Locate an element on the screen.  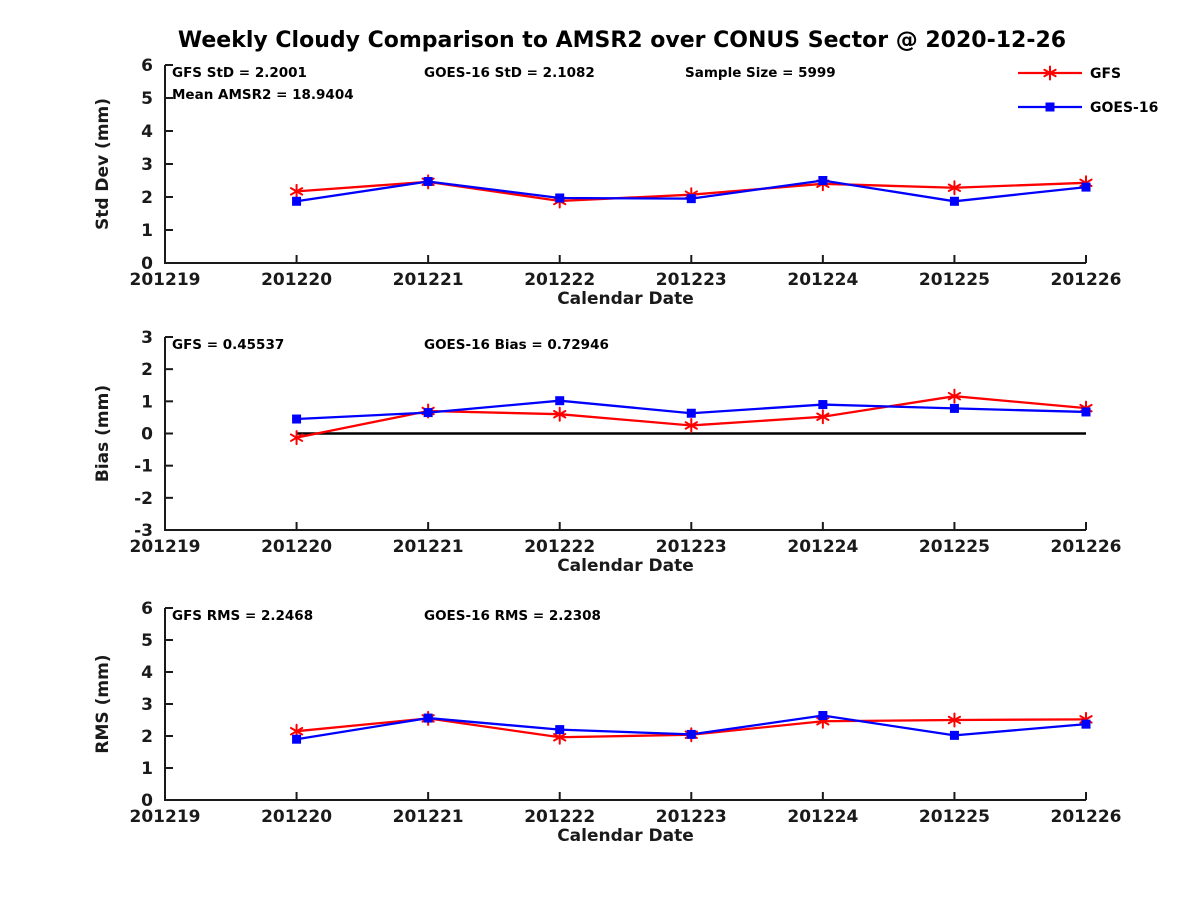
legend-item-goes-16: GOES-16 is located at coordinates (1088, 108).